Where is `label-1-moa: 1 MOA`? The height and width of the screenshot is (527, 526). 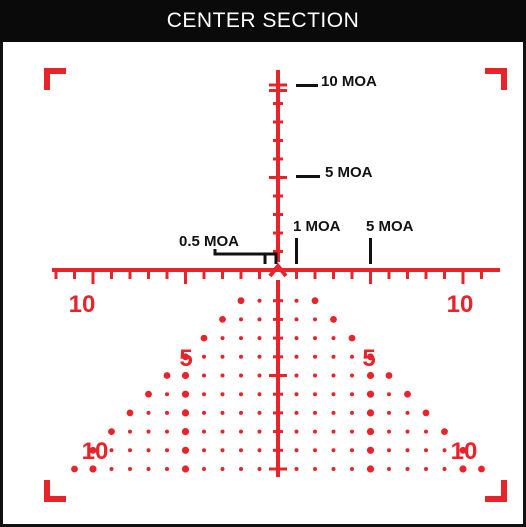 label-1-moa: 1 MOA is located at coordinates (317, 226).